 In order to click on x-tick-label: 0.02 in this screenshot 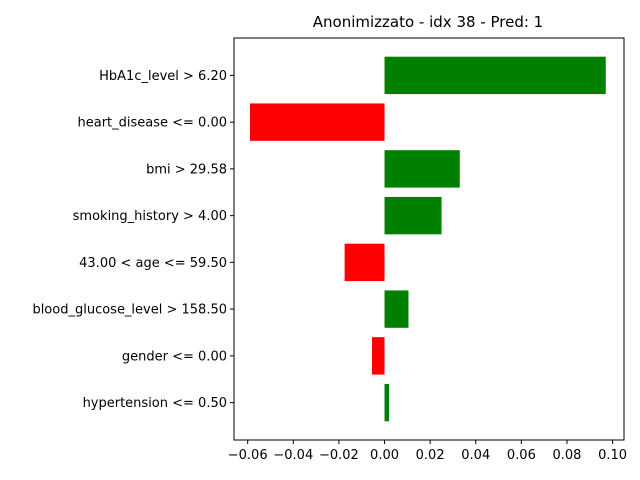, I will do `click(430, 455)`.